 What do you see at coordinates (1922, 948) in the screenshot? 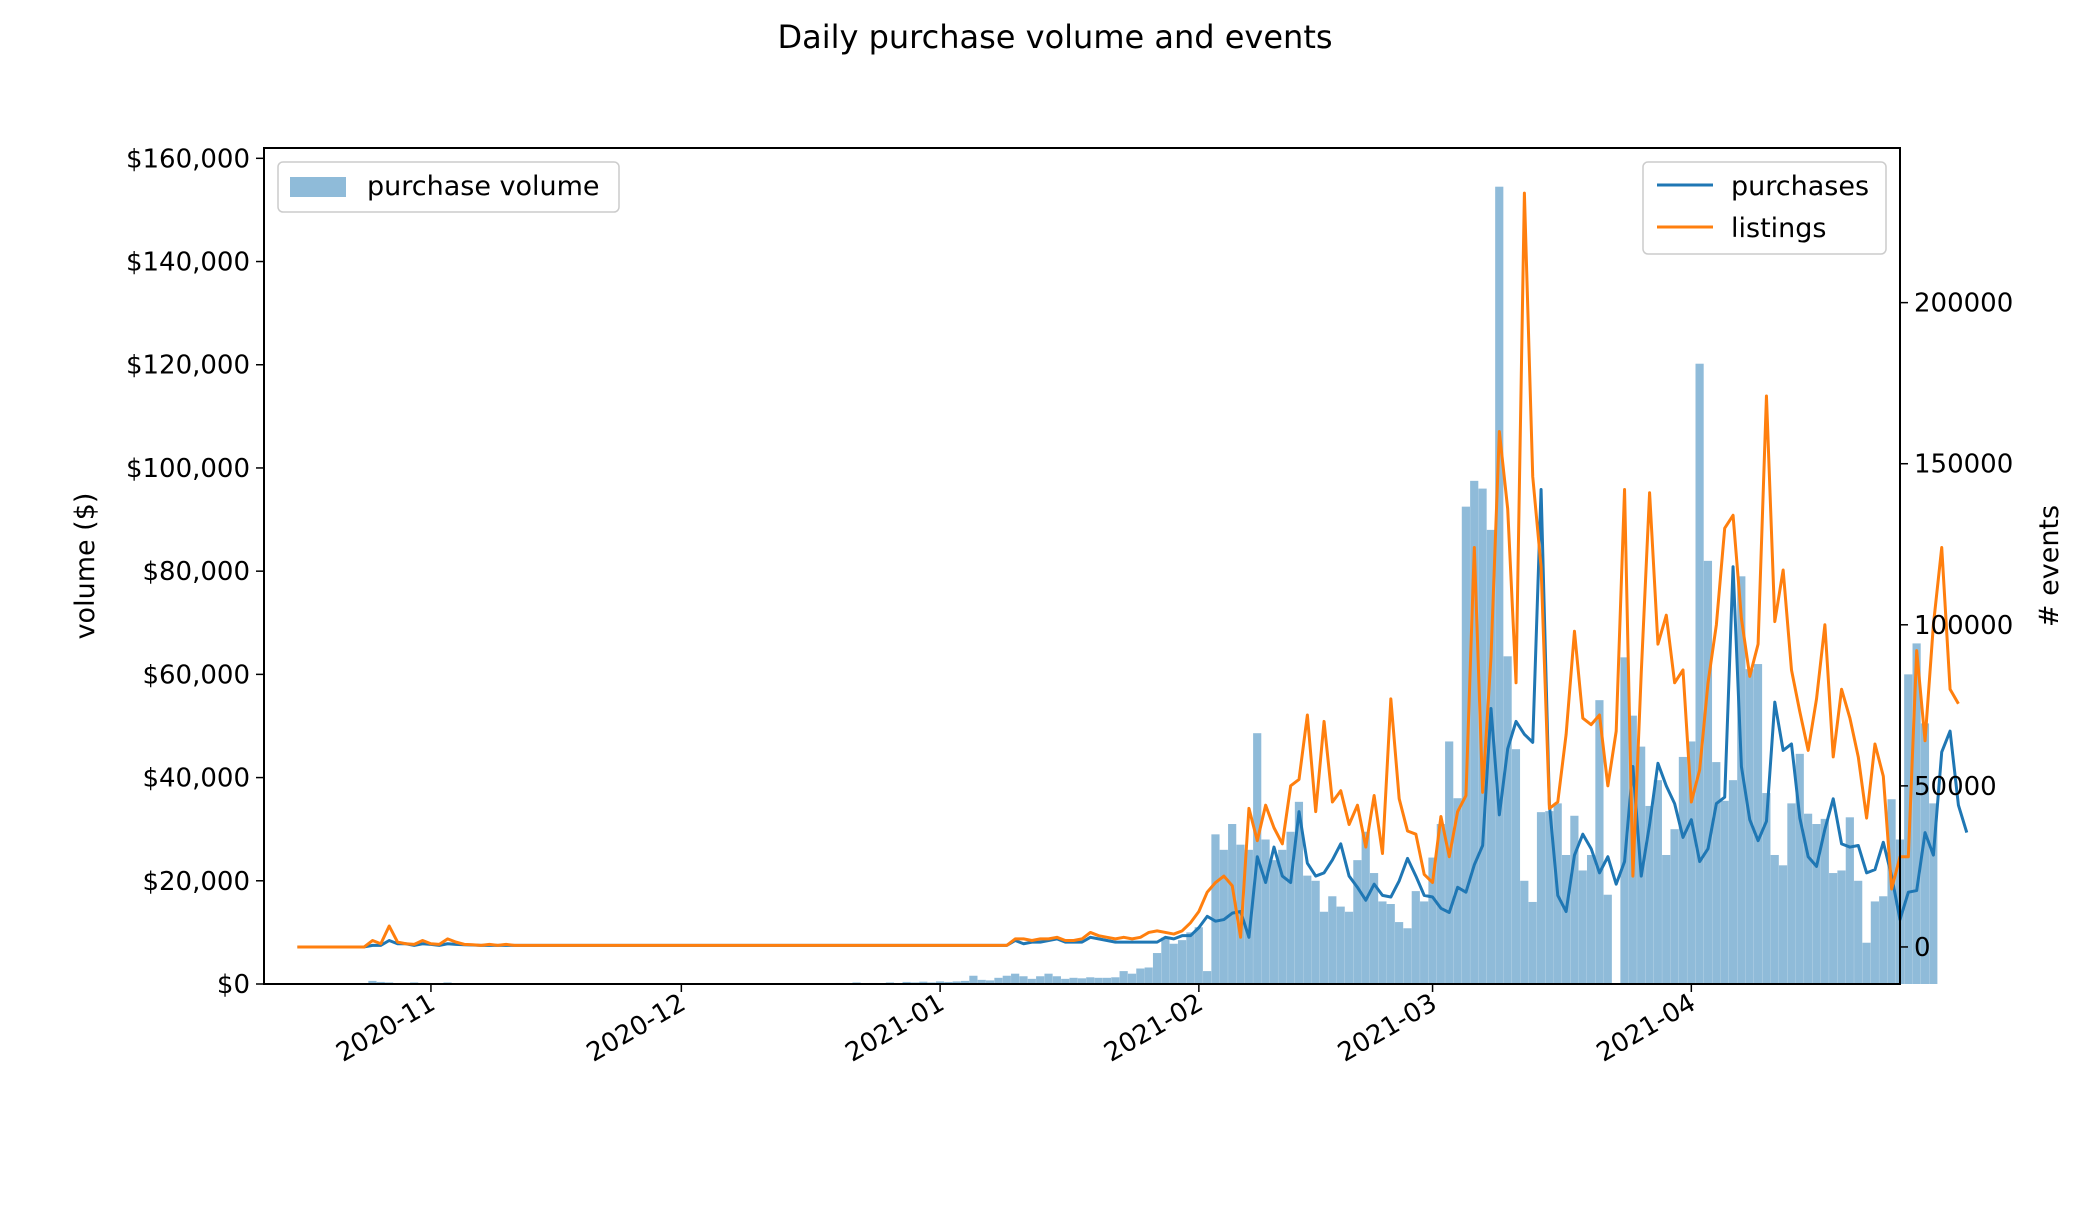
I see `y-right-tick-label: 0` at bounding box center [1922, 948].